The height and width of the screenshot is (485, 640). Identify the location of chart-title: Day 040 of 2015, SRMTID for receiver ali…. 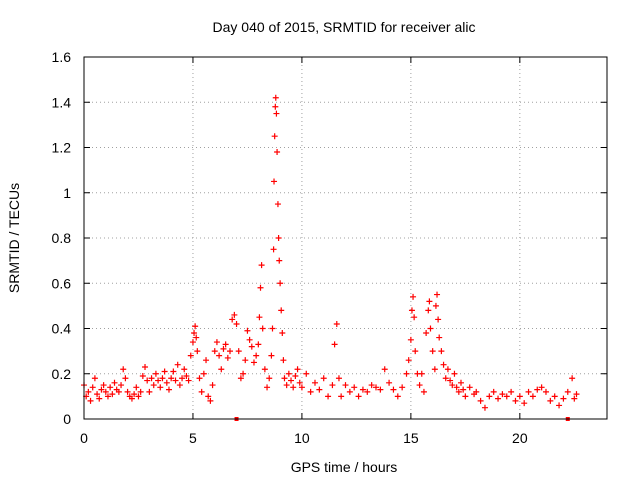
(344, 27).